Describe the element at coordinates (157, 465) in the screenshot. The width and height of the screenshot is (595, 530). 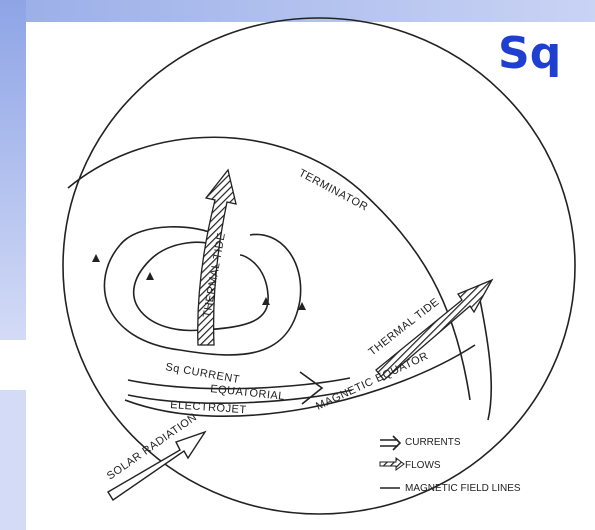
I see `solar-radiation-arrow` at that location.